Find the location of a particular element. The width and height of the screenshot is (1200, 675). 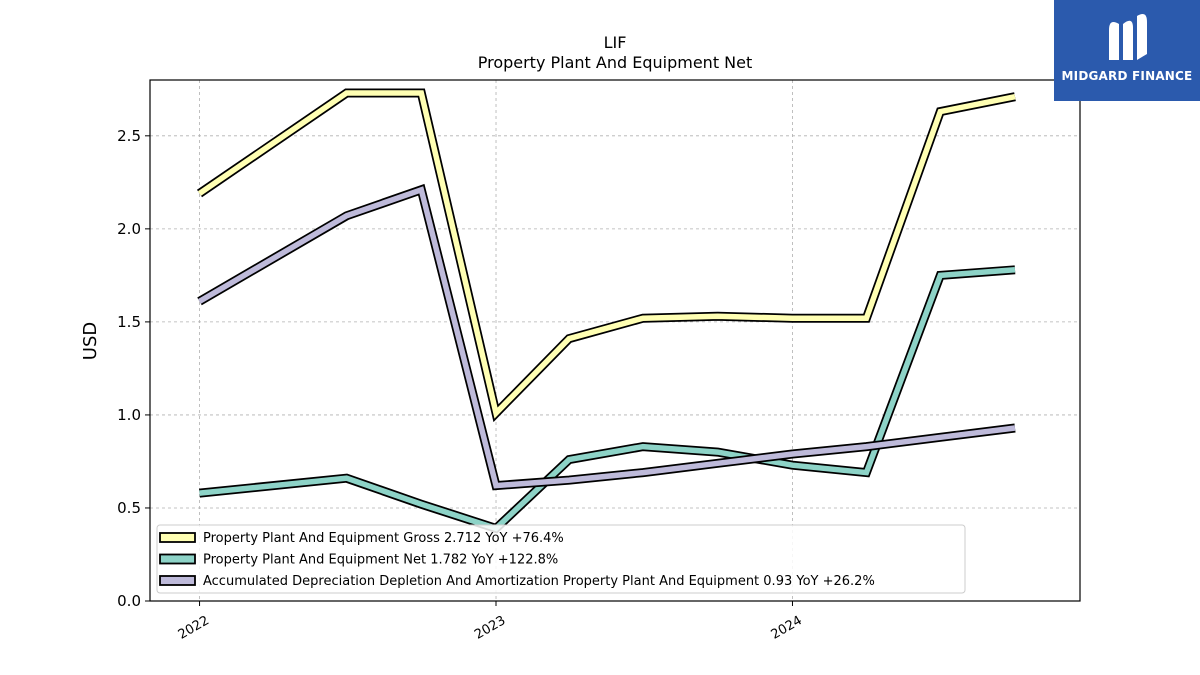

chart-subtitle: Property Plant And Equipment Net is located at coordinates (615, 62).